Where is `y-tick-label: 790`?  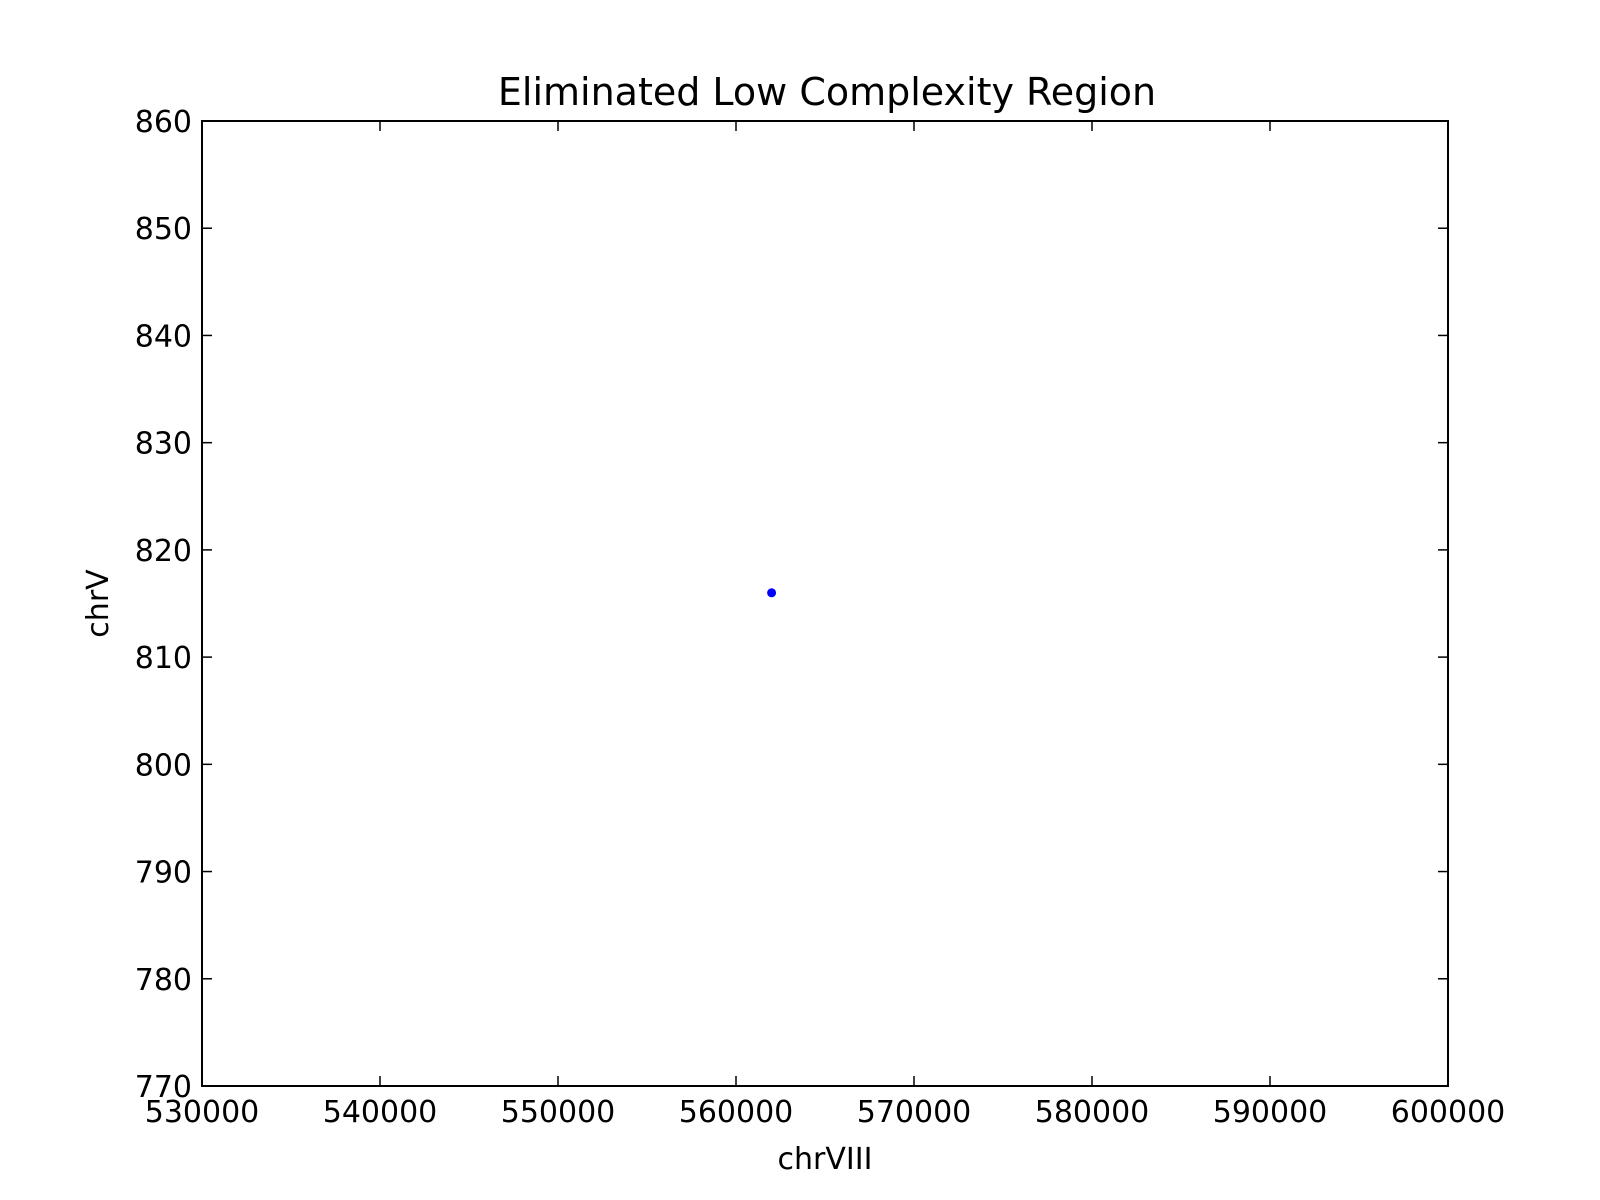 y-tick-label: 790 is located at coordinates (163, 873).